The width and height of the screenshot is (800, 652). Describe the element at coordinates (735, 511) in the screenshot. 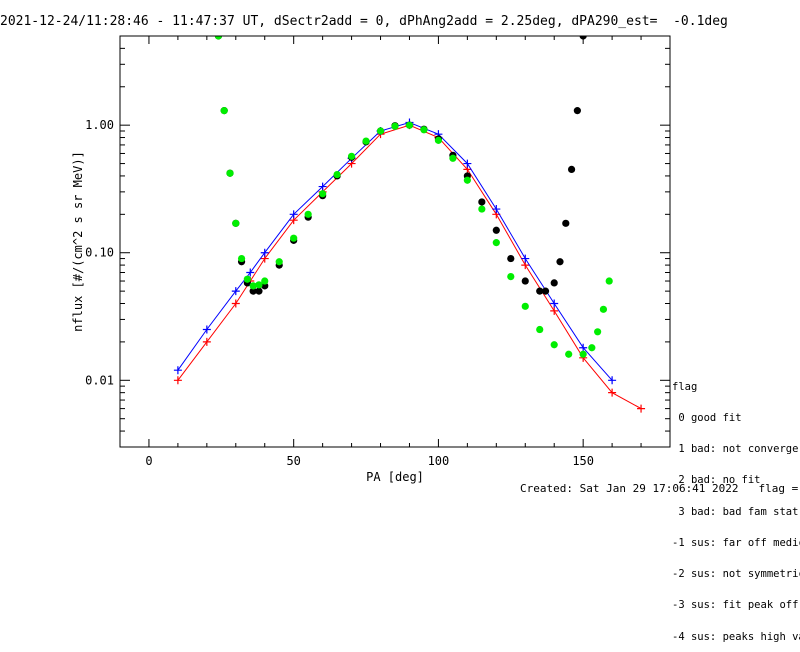

I see `legend-item: 3 bad: bad fam stat` at that location.